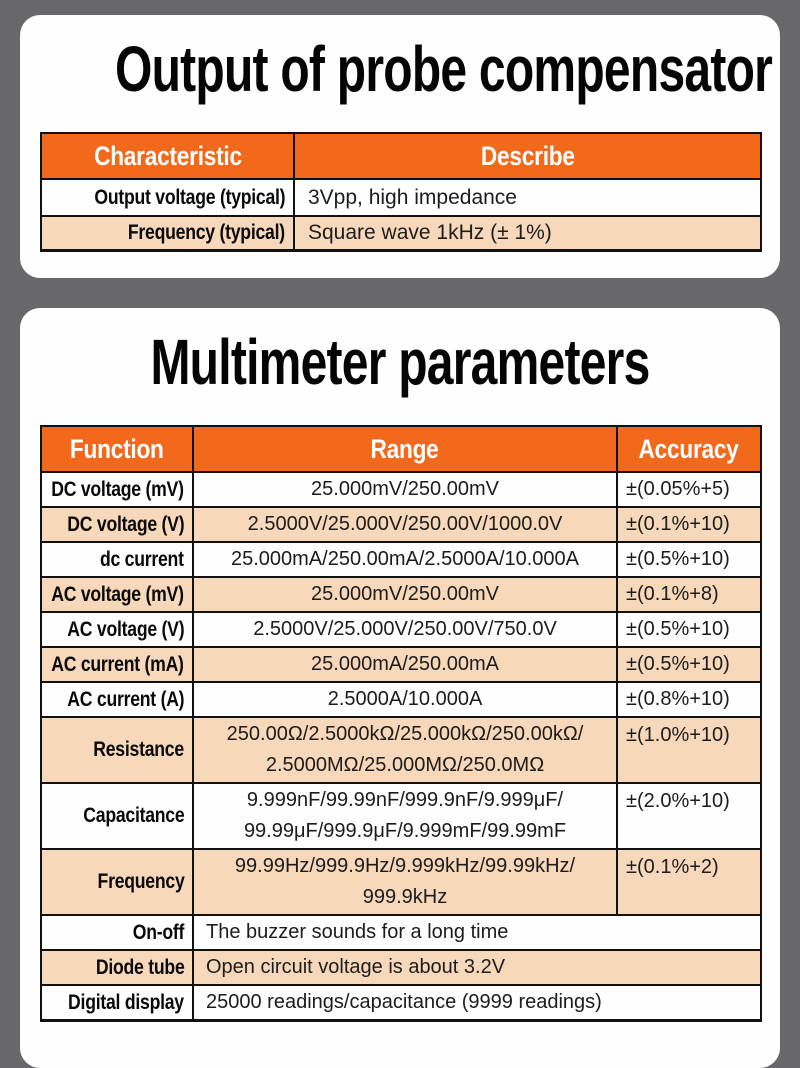 This screenshot has height=1068, width=800. Describe the element at coordinates (405, 559) in the screenshot. I see `range-cell: 25.000mA/250.00mA/2.5000A/10.000A` at that location.